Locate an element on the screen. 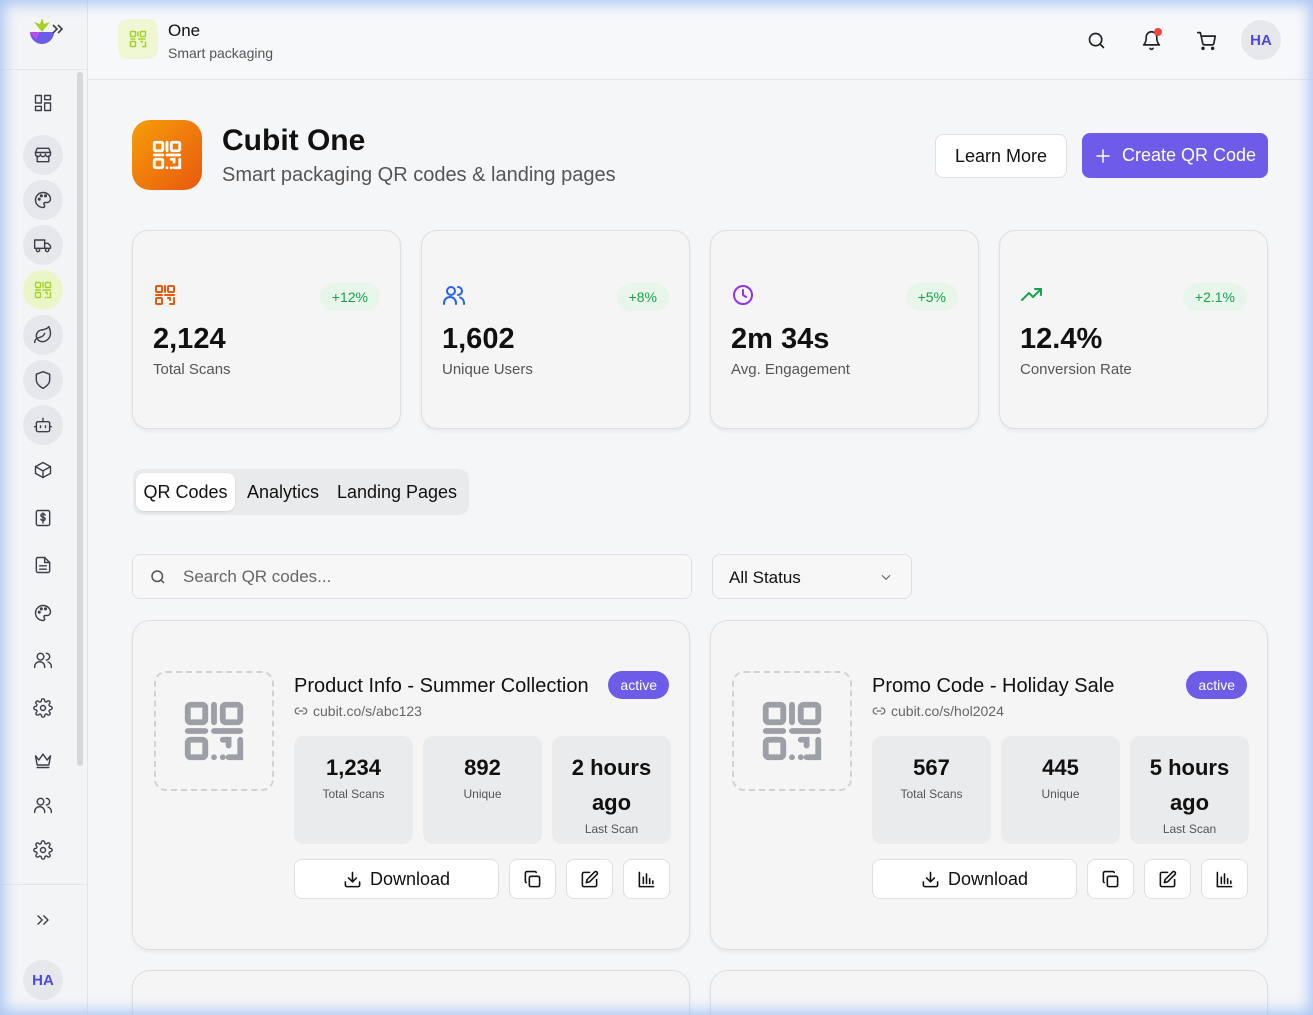  last-scan-value: 5 hours ago is located at coordinates (1189, 785).